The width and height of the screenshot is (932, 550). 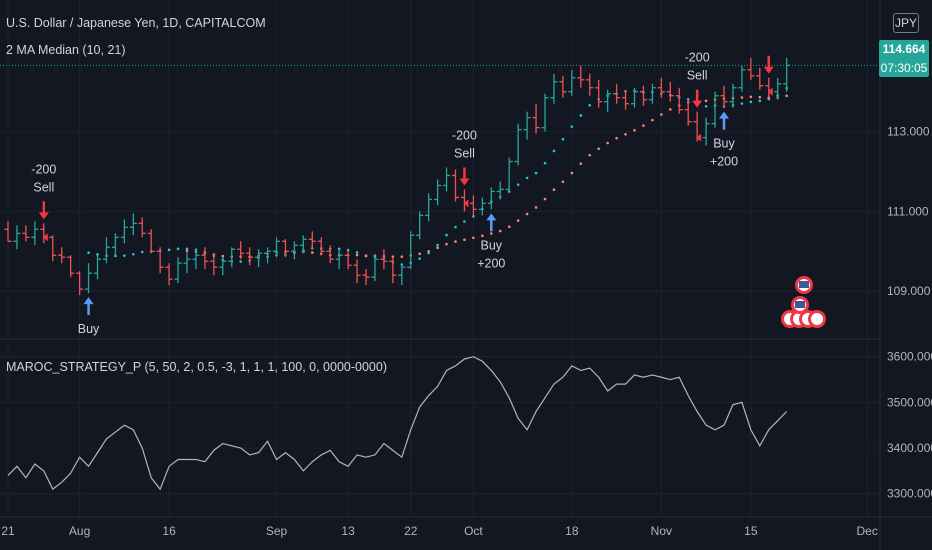 What do you see at coordinates (66, 50) in the screenshot?
I see `indicator-title: 2 MA Median (10, 21)` at bounding box center [66, 50].